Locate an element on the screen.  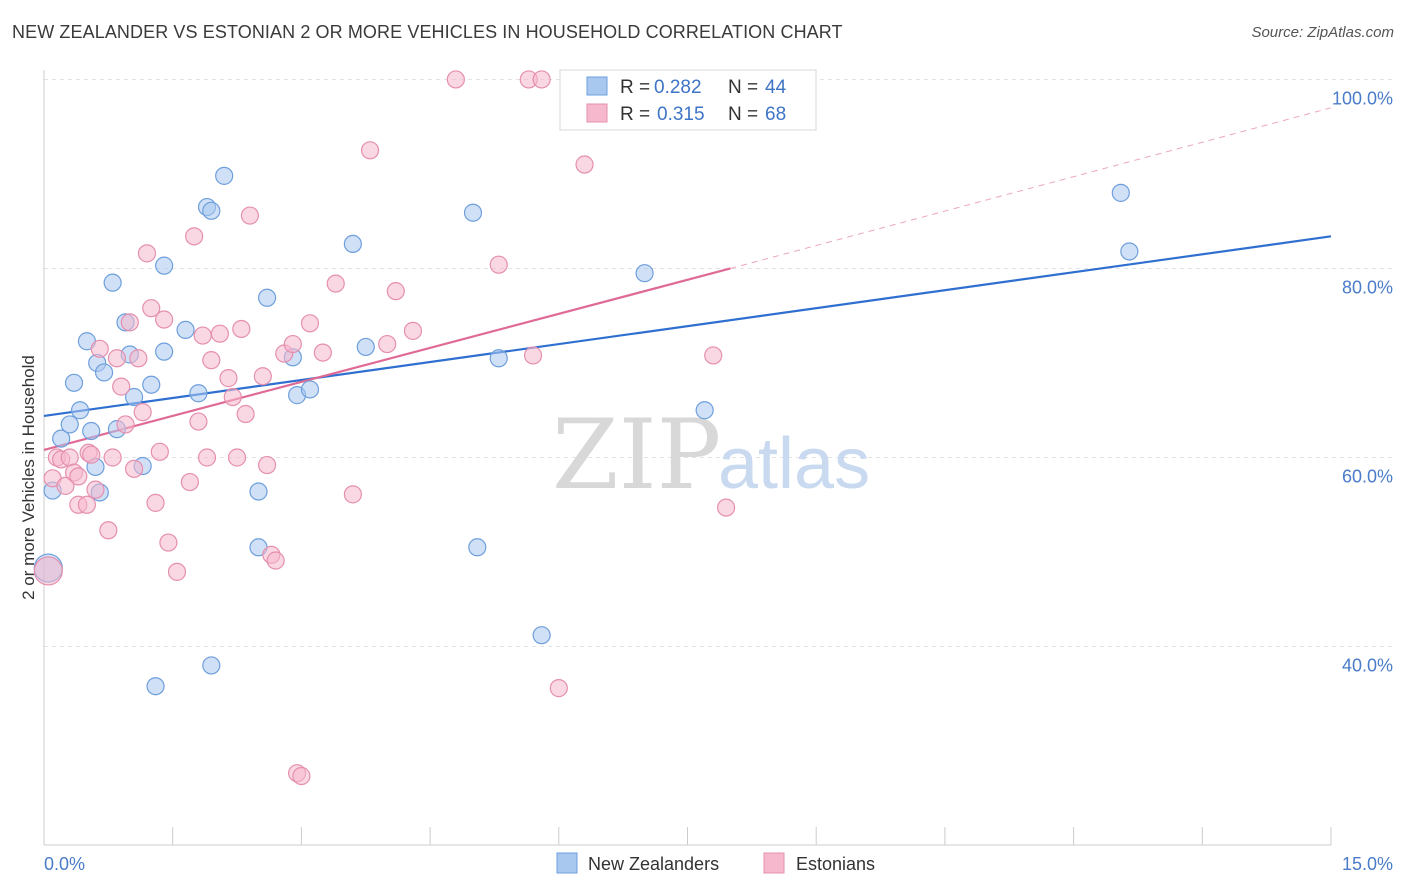
y-tick-label: 40.0% is located at coordinates (1367, 666).